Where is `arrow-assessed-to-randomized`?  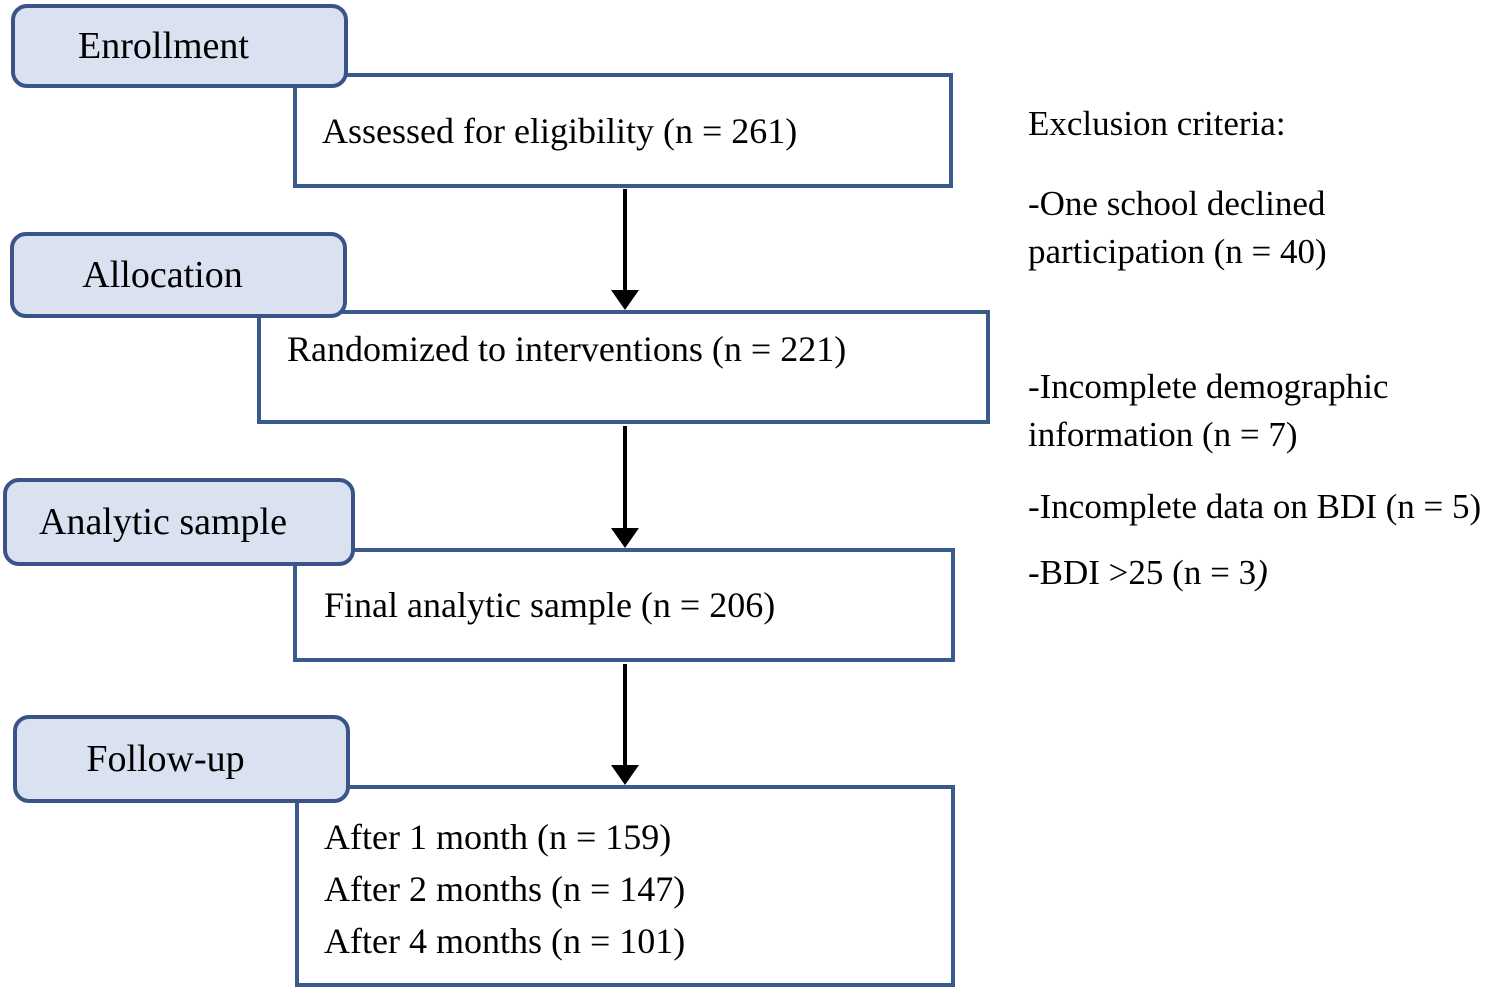 arrow-assessed-to-randomized is located at coordinates (625, 239).